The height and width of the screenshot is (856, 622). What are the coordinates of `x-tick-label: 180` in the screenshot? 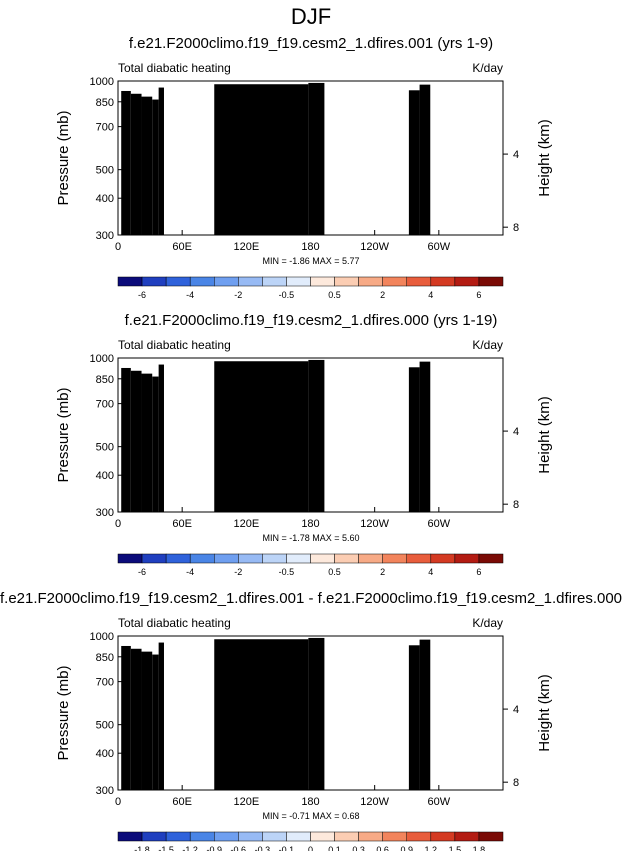 It's located at (310, 247).